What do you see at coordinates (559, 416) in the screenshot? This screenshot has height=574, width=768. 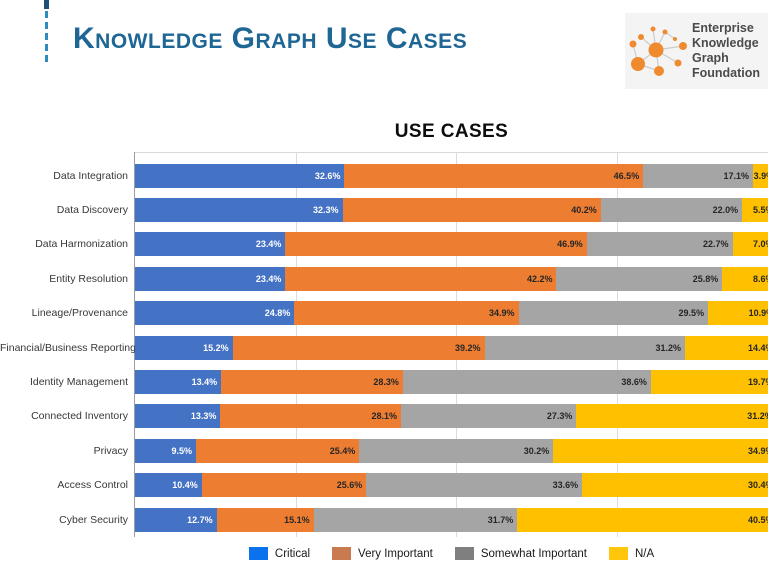 I see `segment-value-label: 27.3%` at bounding box center [559, 416].